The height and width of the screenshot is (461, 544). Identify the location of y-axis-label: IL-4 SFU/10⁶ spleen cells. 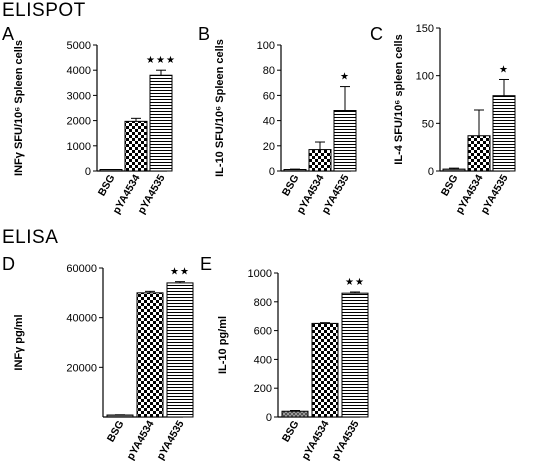
(399, 99).